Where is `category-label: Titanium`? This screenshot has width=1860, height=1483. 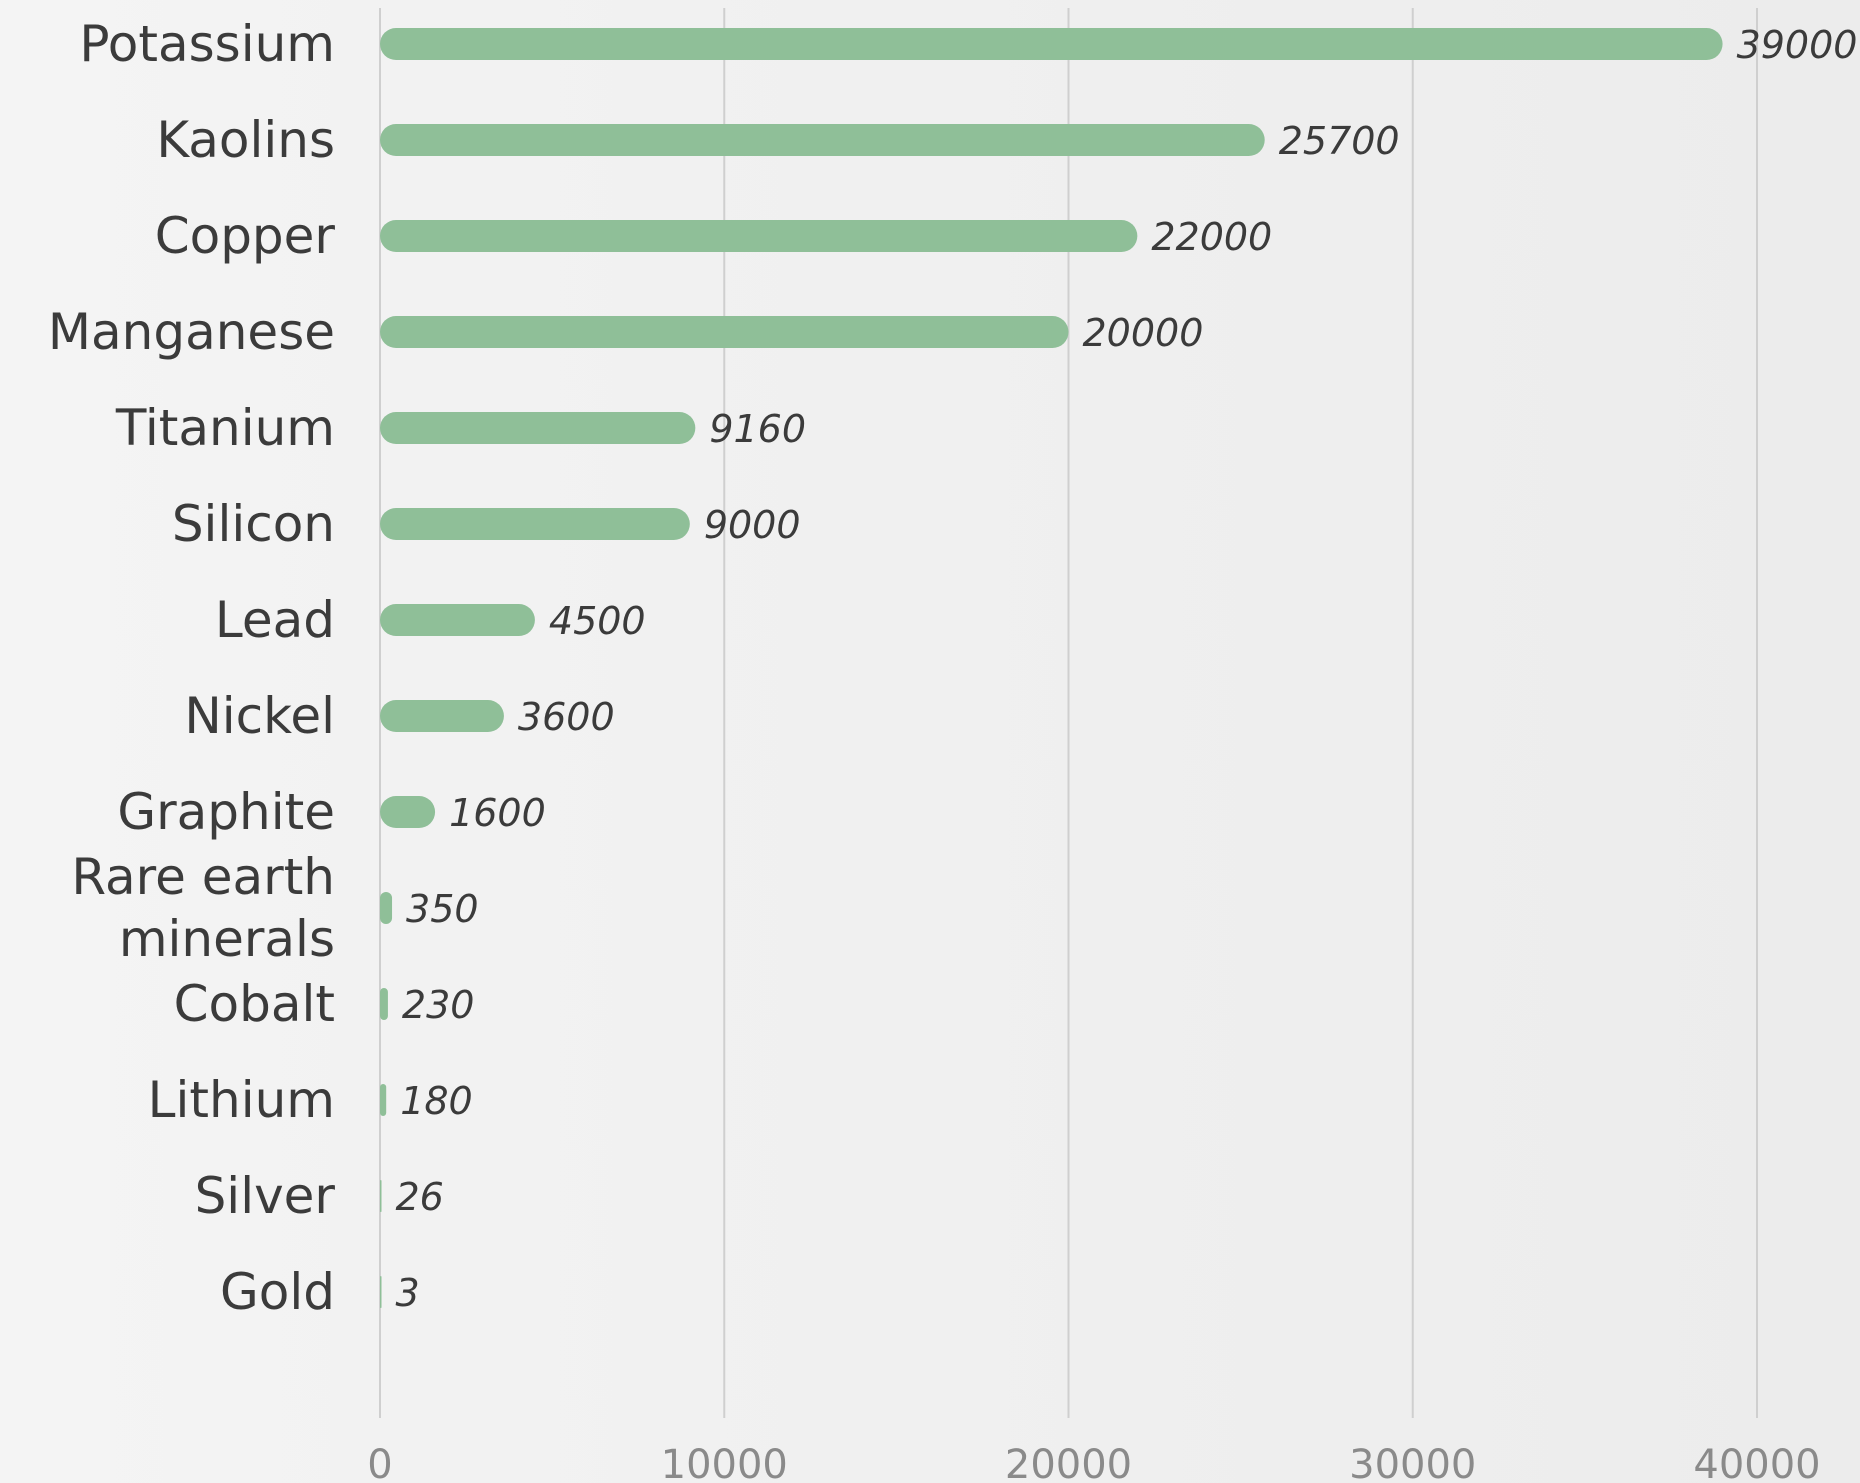
category-label: Titanium is located at coordinates (225, 428).